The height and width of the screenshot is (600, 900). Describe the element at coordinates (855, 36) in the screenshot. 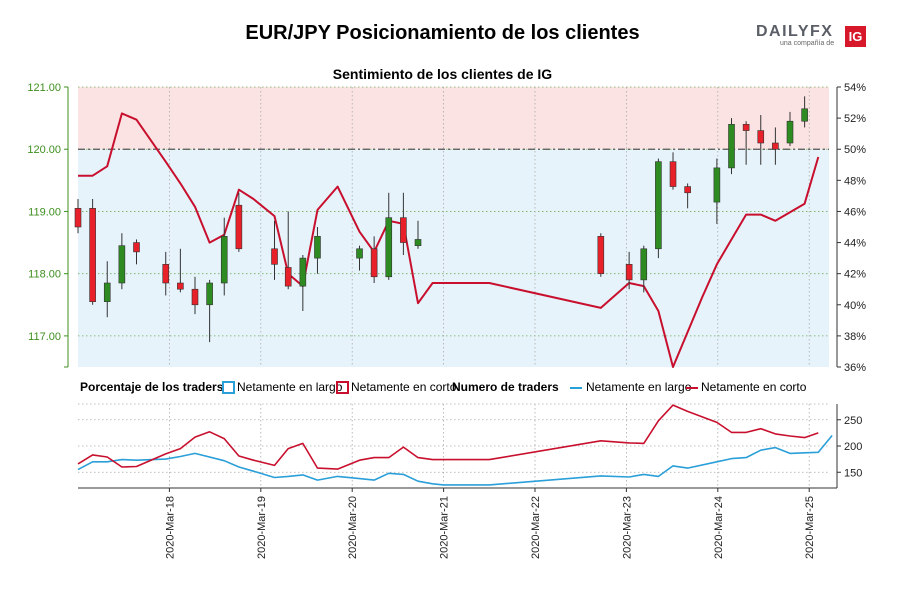

I see `ig-logo-badge: IG` at that location.